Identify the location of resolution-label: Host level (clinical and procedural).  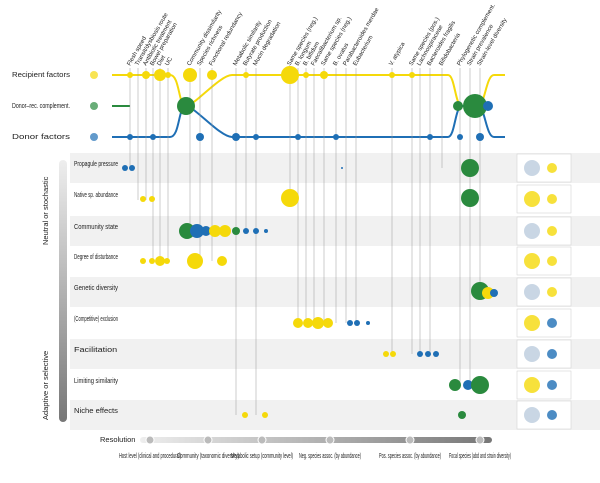
(150, 455).